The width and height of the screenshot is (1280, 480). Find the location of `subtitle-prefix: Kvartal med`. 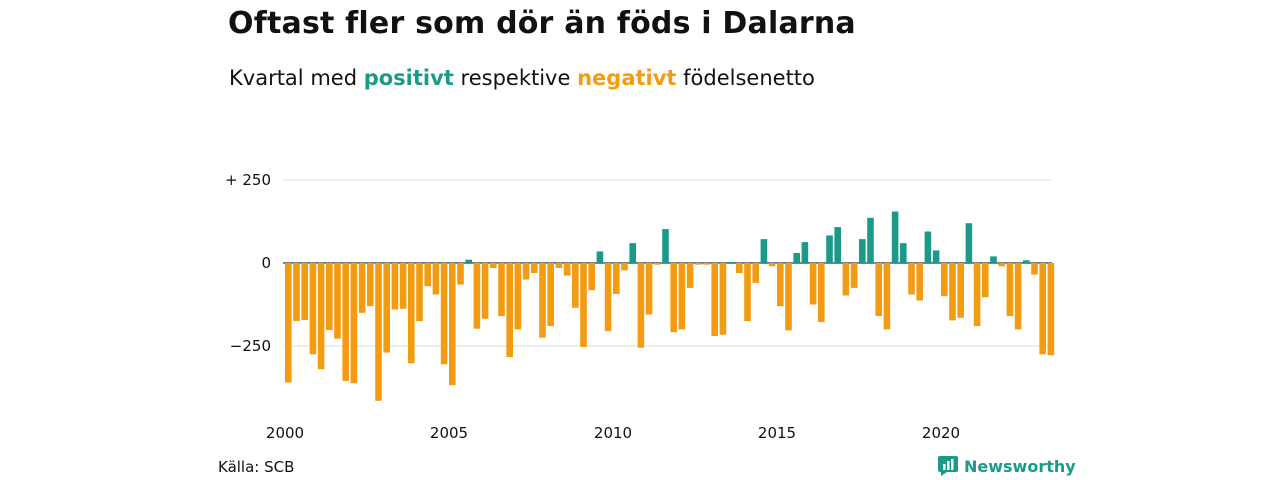

subtitle-prefix: Kvartal med is located at coordinates (293, 78).